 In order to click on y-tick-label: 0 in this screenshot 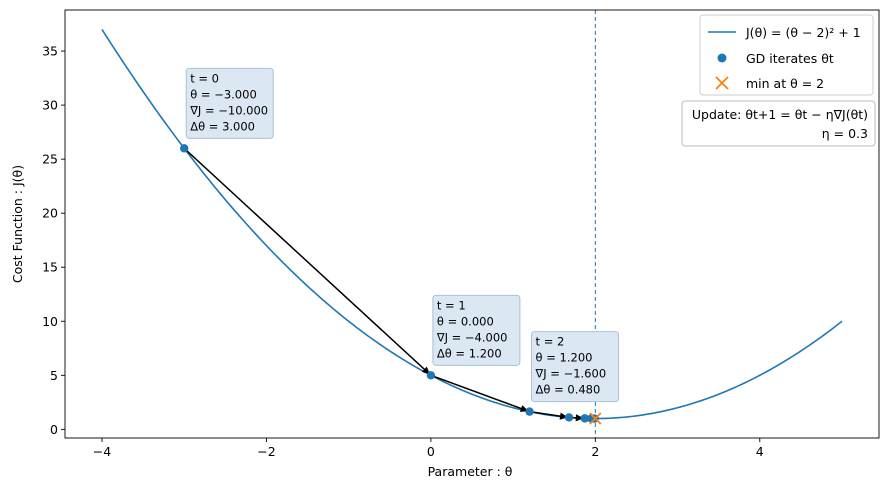, I will do `click(54, 429)`.